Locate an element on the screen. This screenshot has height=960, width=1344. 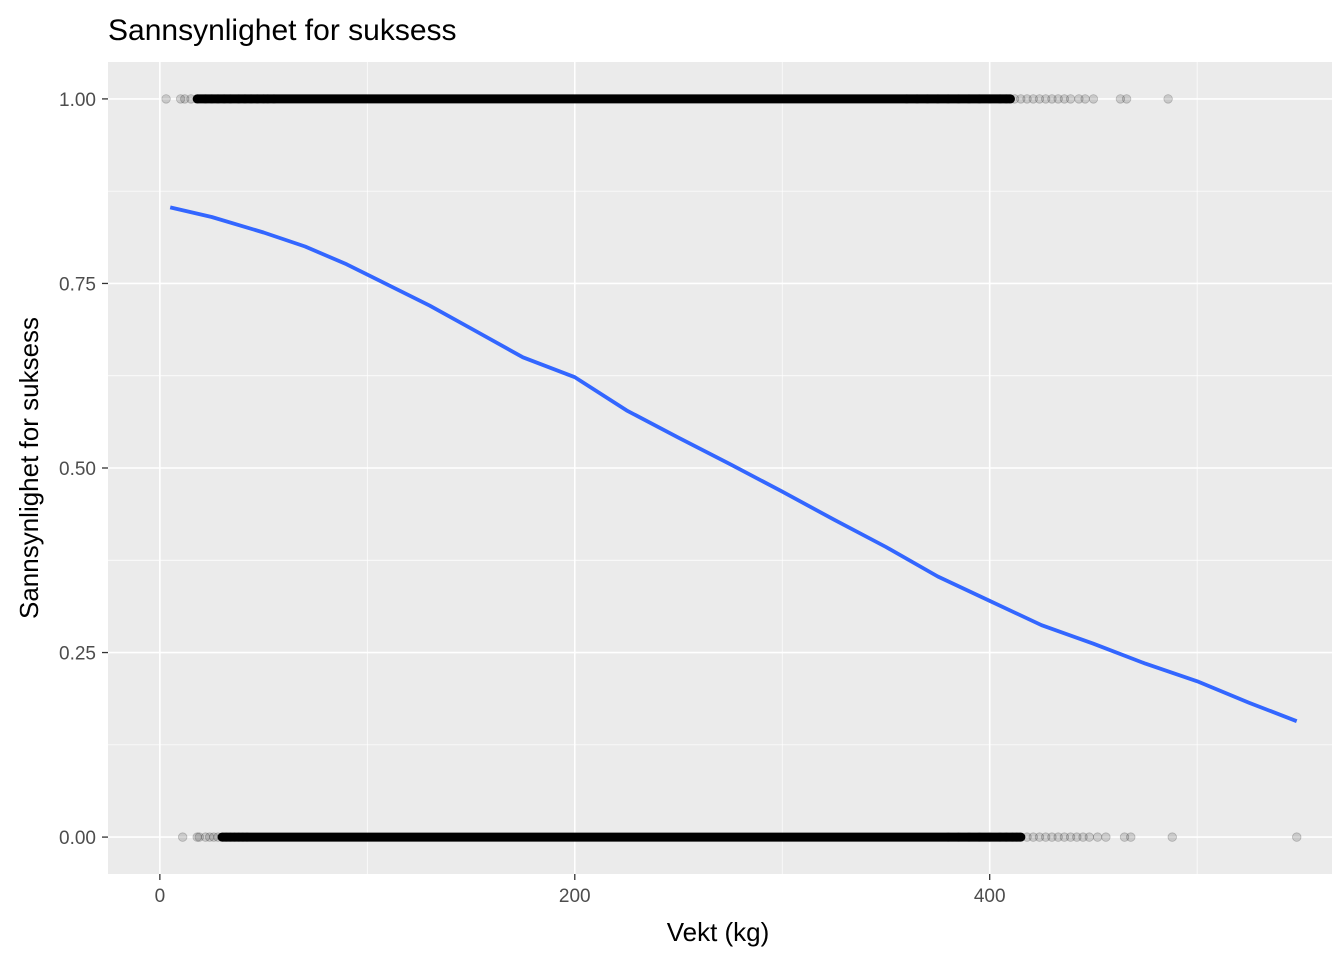
x-tick-label: 400 is located at coordinates (990, 896).